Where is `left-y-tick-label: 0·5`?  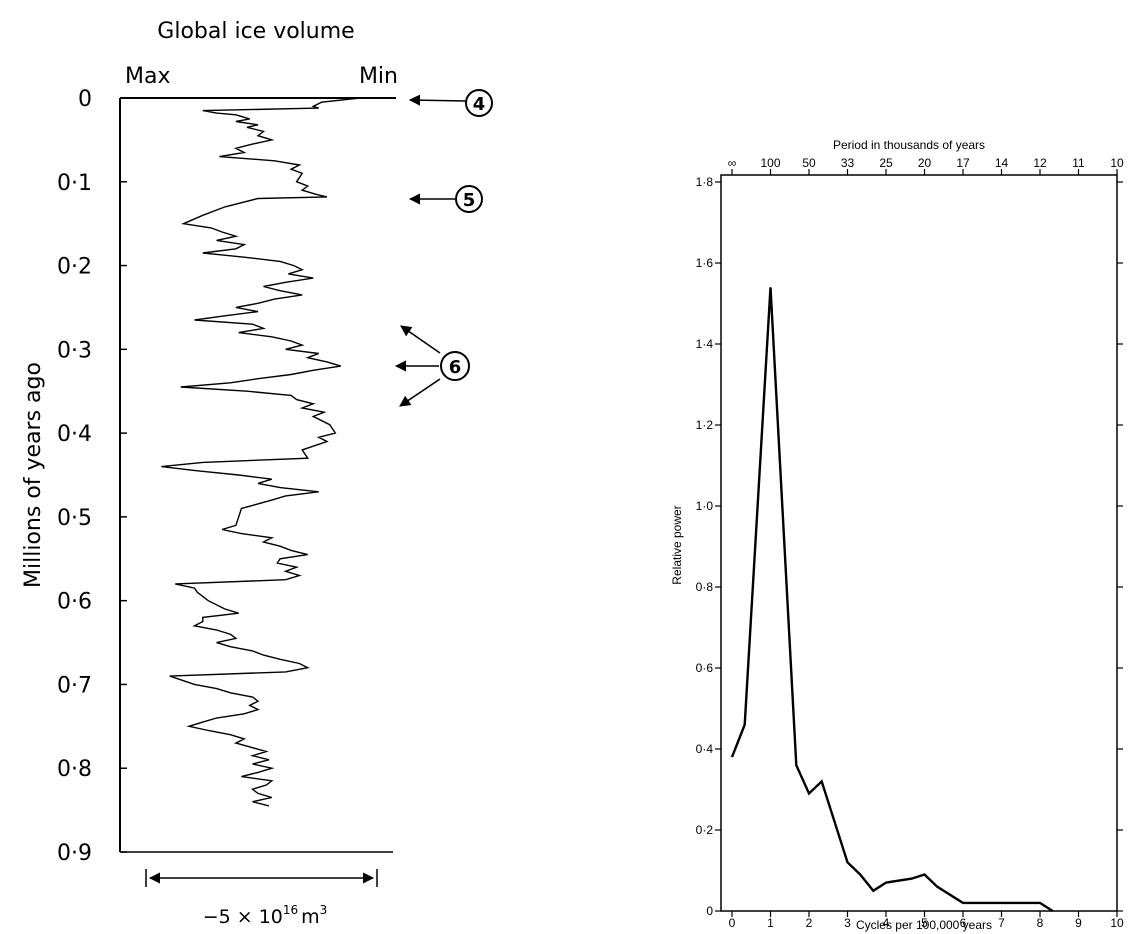 left-y-tick-label: 0·5 is located at coordinates (74, 518).